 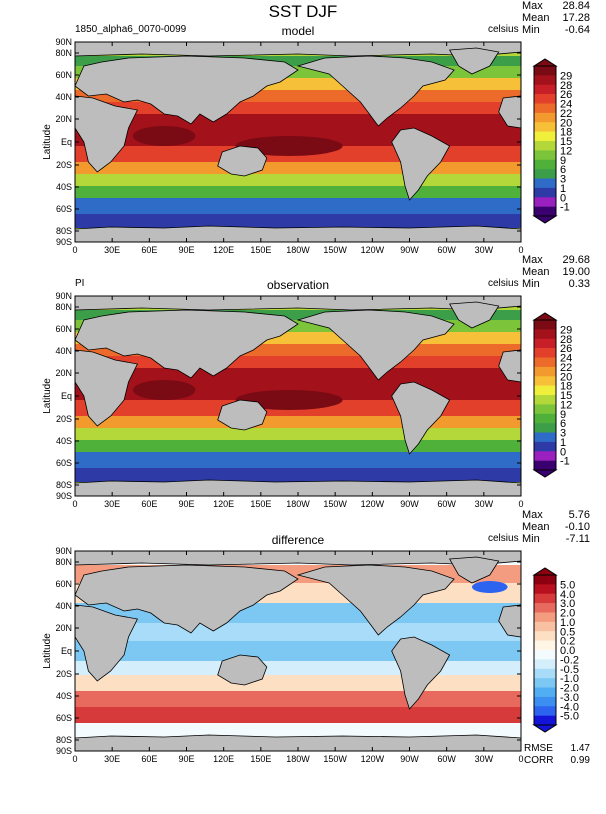 I want to click on lon-tick-label: 60W, so click(x=446, y=249).